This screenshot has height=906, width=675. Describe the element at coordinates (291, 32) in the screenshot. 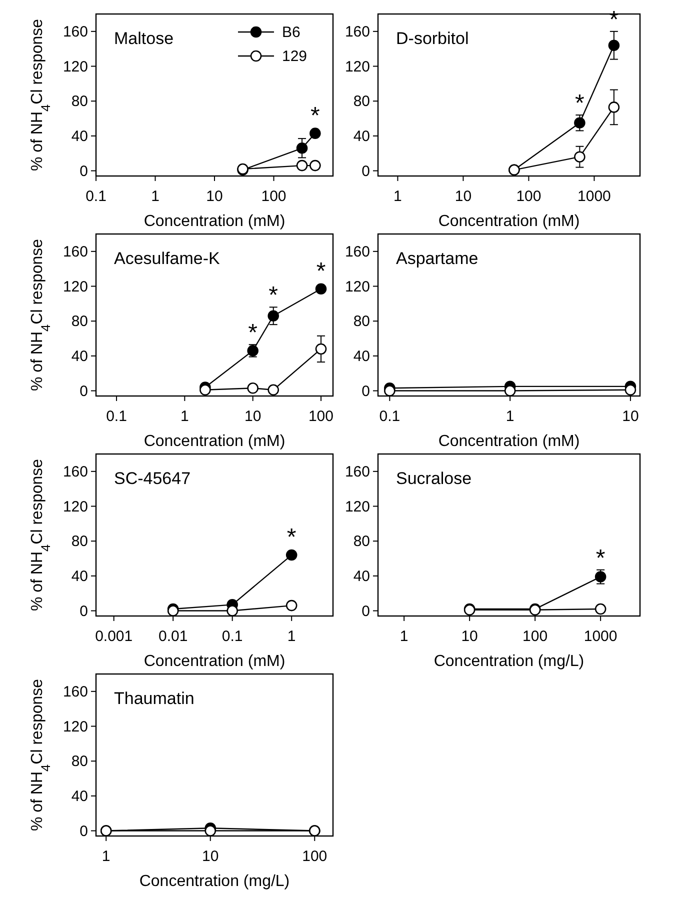

I see `legend-label: B6` at that location.